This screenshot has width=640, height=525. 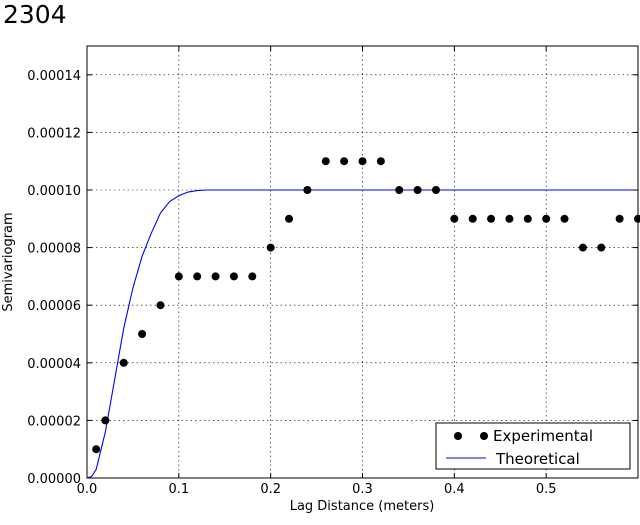 I want to click on legend-box, so click(x=533, y=446).